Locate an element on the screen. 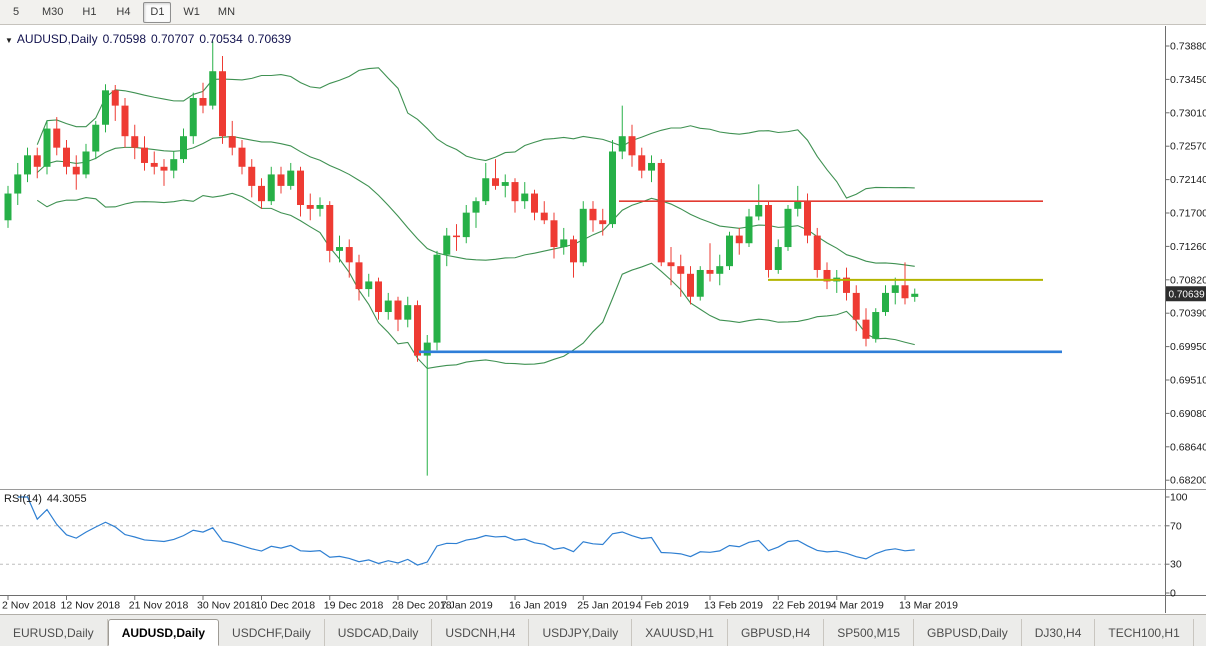 The width and height of the screenshot is (1206, 646). tab-GBPUSD,Daily: GBPUSD,Daily is located at coordinates (968, 632).